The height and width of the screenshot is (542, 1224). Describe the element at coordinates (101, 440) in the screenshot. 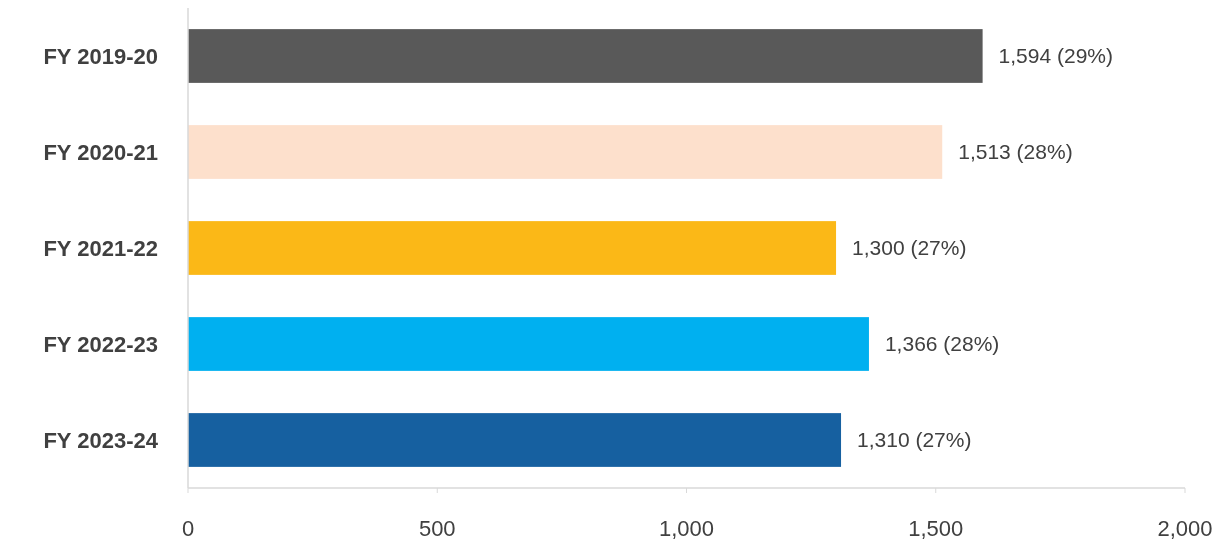

I see `y-tick-label: FY 2023-24` at that location.